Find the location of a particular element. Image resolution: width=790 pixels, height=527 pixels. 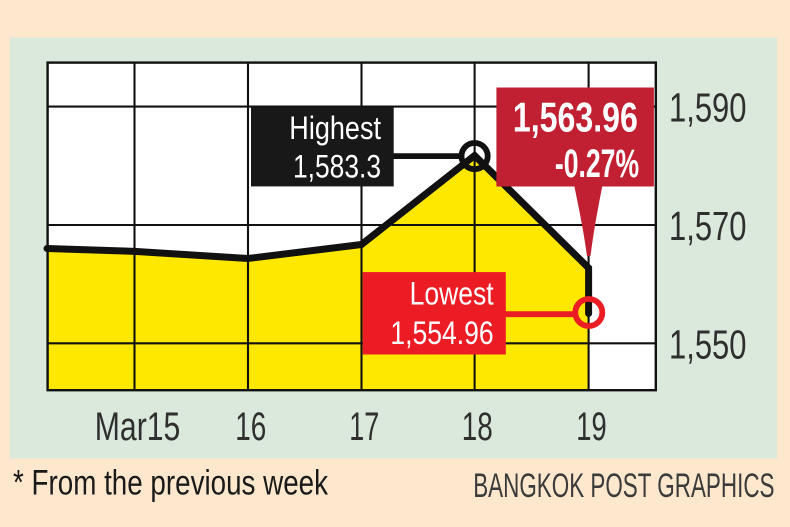

svg-text: 1,583.3 is located at coordinates (337, 167).